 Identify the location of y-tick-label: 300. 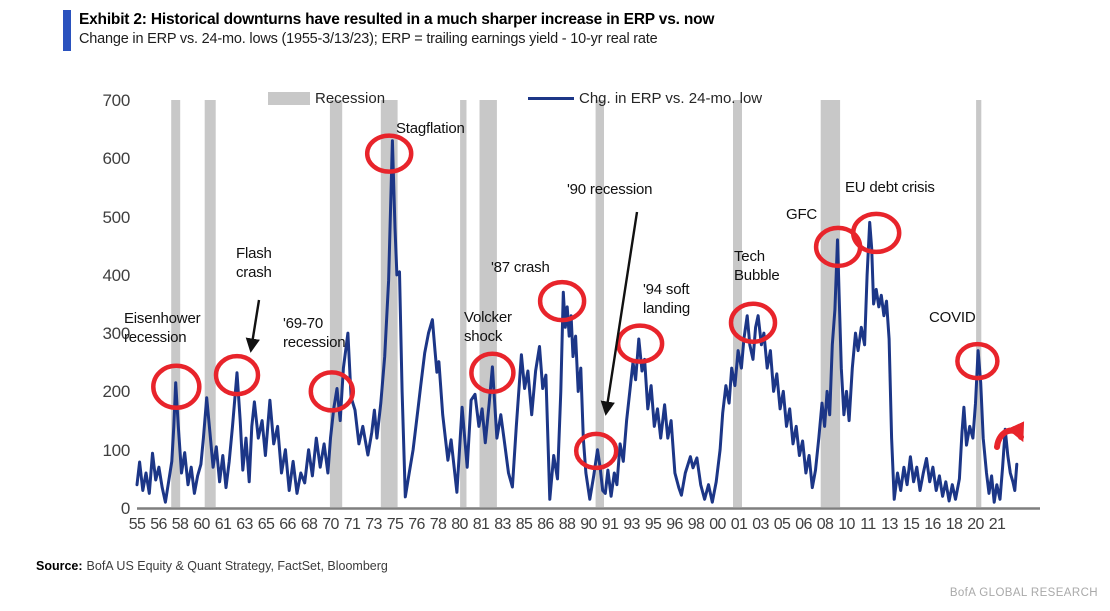
(116, 334).